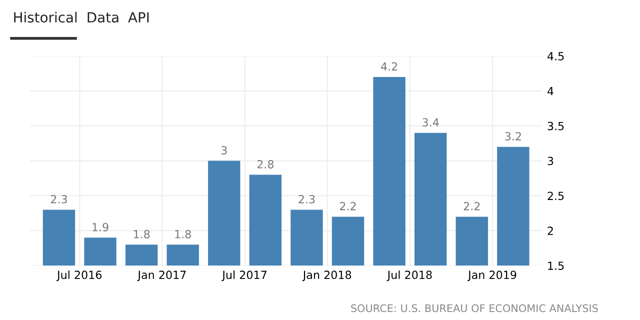 This screenshot has height=320, width=640. Describe the element at coordinates (556, 266) in the screenshot. I see `y-tick-label: 1.5` at that location.